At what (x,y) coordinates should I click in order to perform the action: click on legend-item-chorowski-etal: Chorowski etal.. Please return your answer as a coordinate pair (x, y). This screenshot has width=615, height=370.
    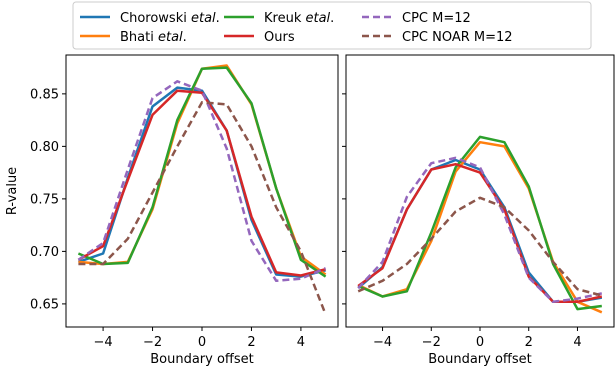
    Looking at the image, I should click on (150, 18).